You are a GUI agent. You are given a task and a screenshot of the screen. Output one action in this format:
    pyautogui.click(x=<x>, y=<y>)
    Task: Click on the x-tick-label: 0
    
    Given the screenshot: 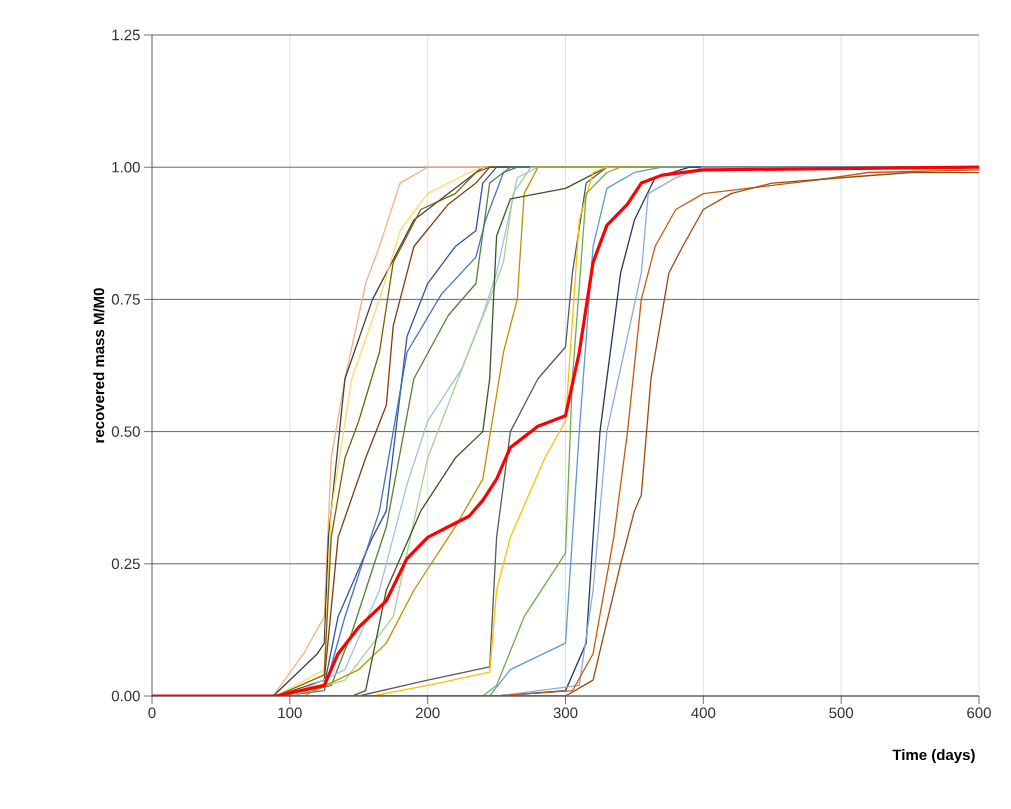 What is the action you would take?
    pyautogui.click(x=152, y=713)
    